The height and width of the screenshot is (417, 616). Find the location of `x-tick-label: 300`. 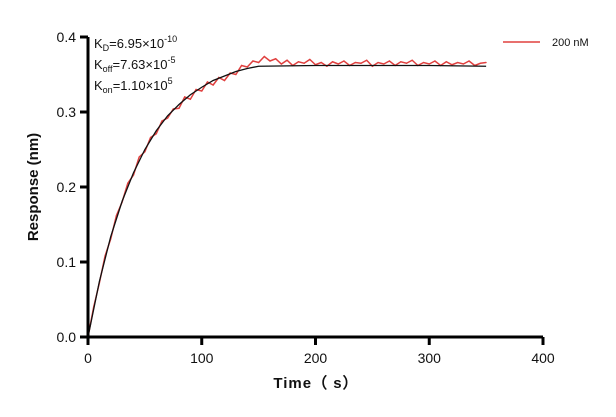

x-tick-label: 300 is located at coordinates (430, 358).